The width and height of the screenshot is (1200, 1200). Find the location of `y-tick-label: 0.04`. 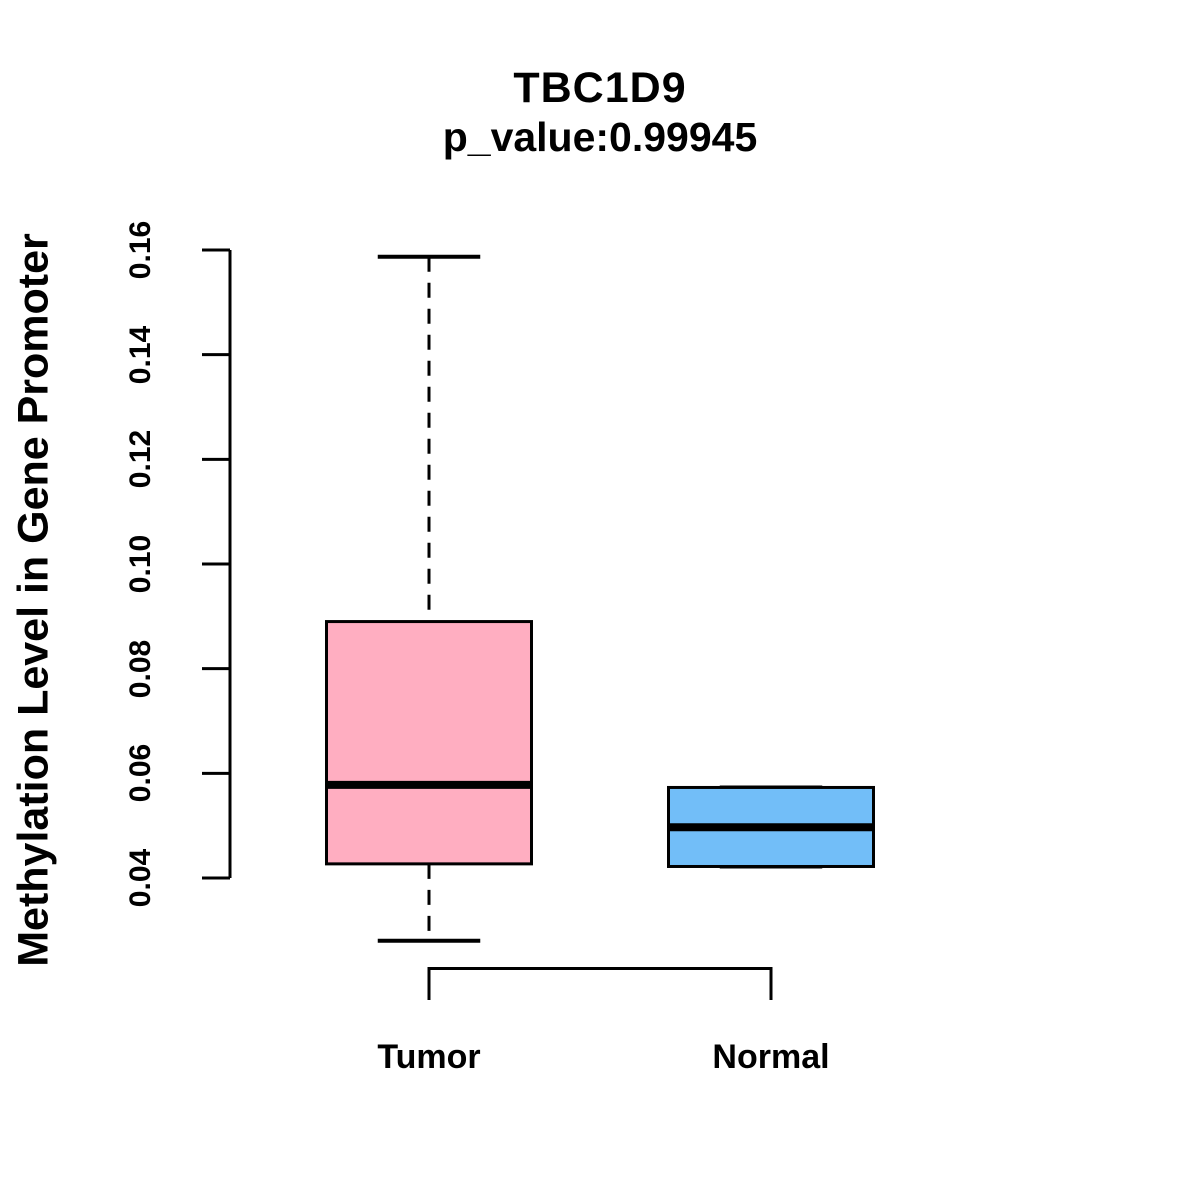

y-tick-label: 0.04 is located at coordinates (140, 878).